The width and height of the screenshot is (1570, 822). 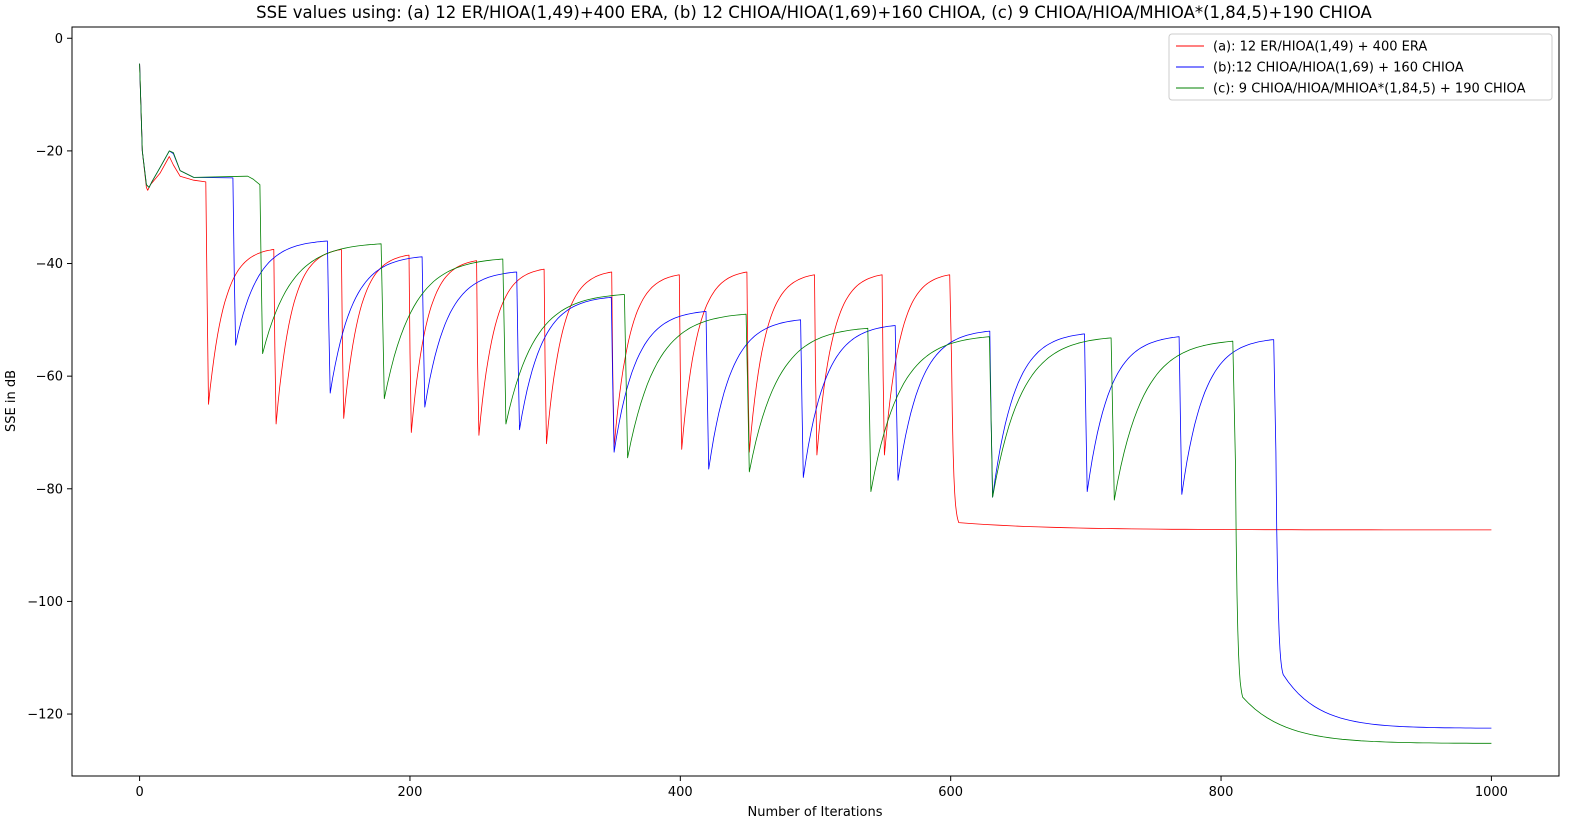 What do you see at coordinates (45, 602) in the screenshot?
I see `y-tick-label: −100` at bounding box center [45, 602].